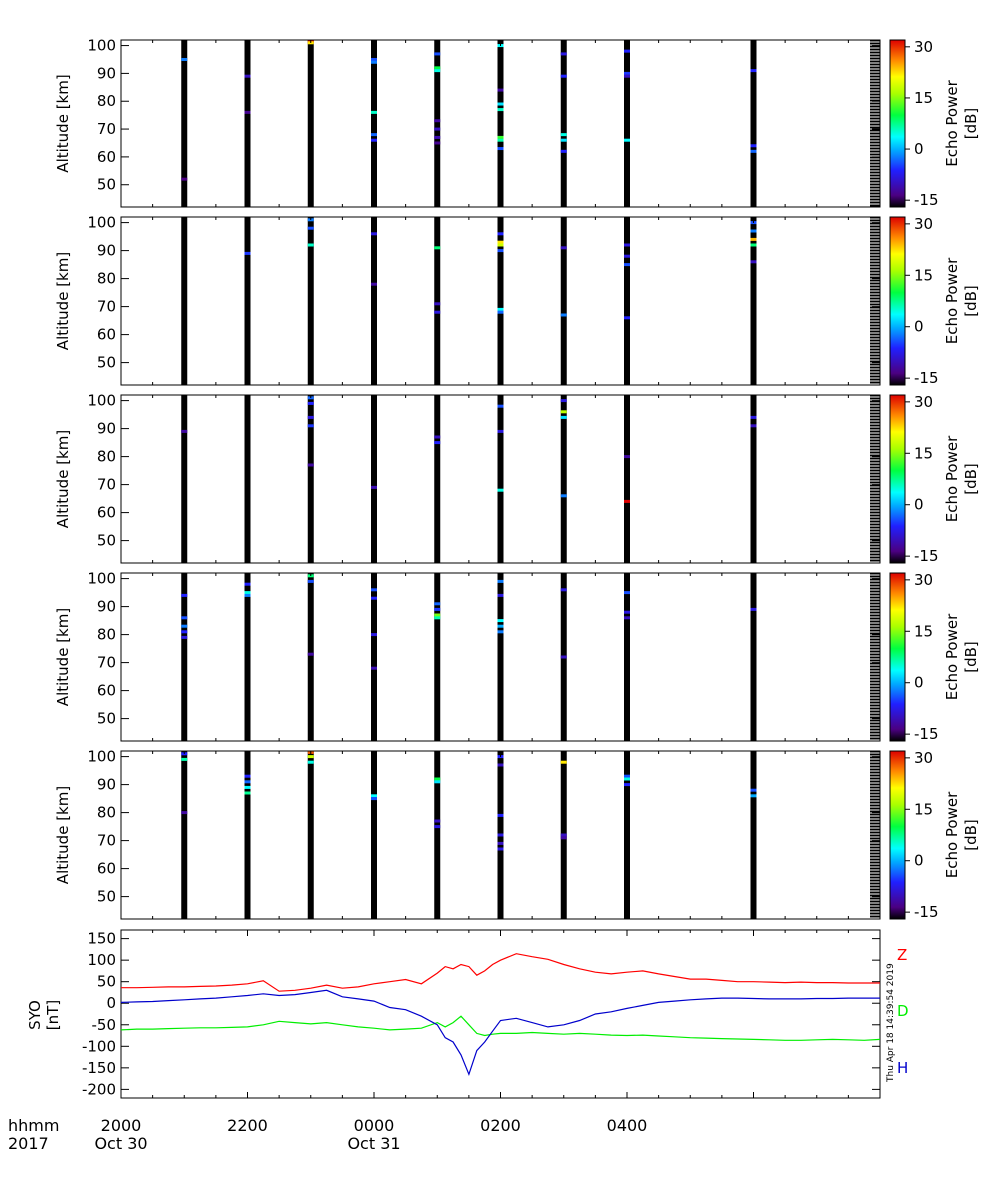 This screenshot has height=1200, width=1000. What do you see at coordinates (875, 835) in the screenshot?
I see `beam-column-edge` at bounding box center [875, 835].